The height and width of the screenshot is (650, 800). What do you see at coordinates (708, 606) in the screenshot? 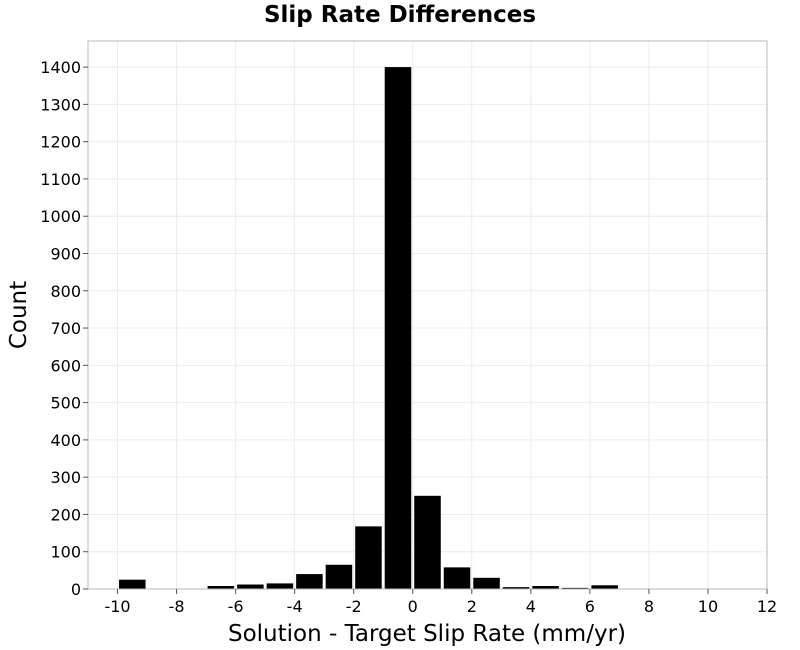
I see `x-tick-label: 10` at bounding box center [708, 606].